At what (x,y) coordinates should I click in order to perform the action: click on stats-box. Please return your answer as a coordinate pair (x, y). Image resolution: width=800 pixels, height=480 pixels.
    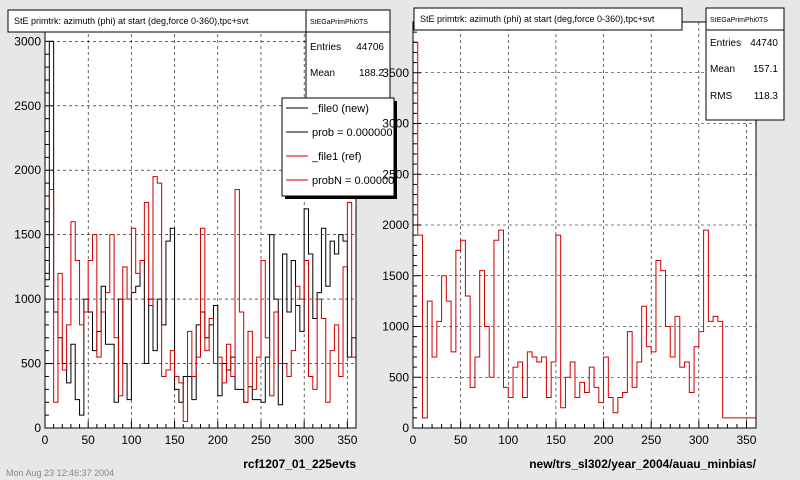
    Looking at the image, I should click on (745, 64).